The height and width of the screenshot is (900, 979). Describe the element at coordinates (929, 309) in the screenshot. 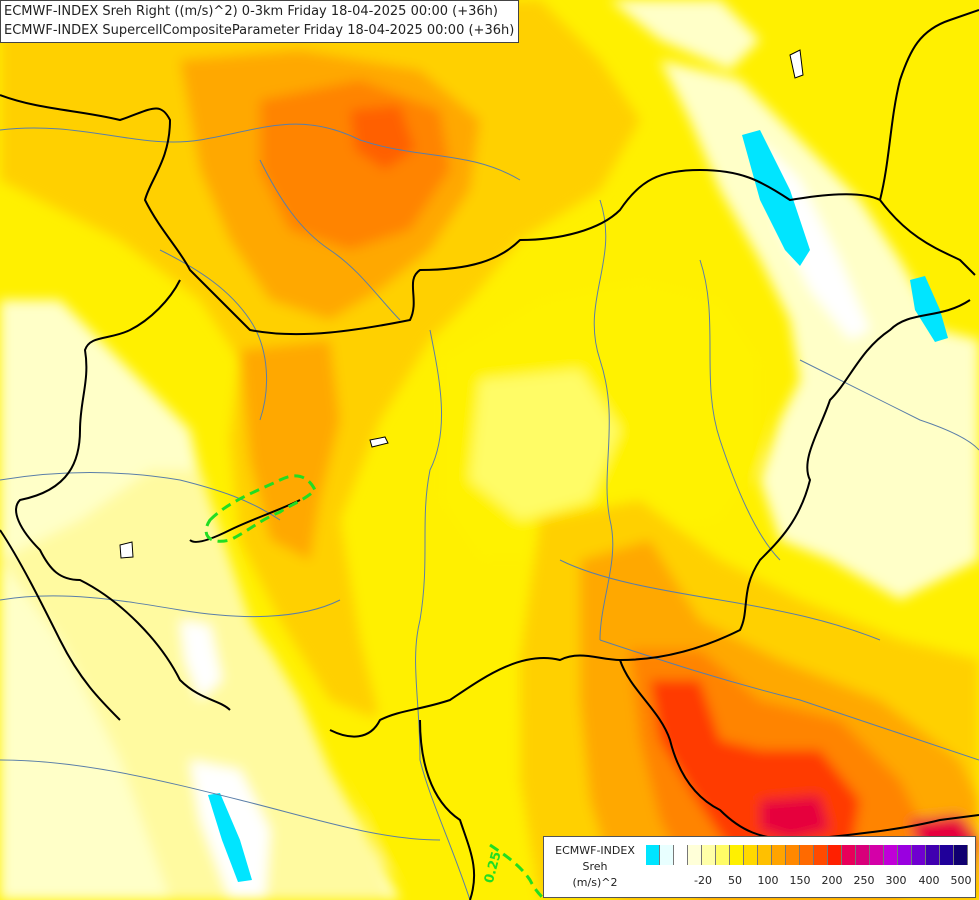

I see `zone-cyan-east` at that location.